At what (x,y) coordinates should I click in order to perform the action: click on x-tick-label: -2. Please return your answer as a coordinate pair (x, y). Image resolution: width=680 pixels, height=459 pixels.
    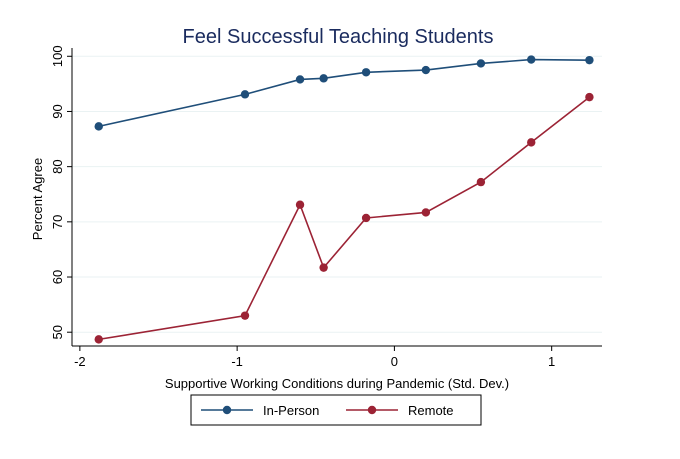
    Looking at the image, I should click on (80, 361).